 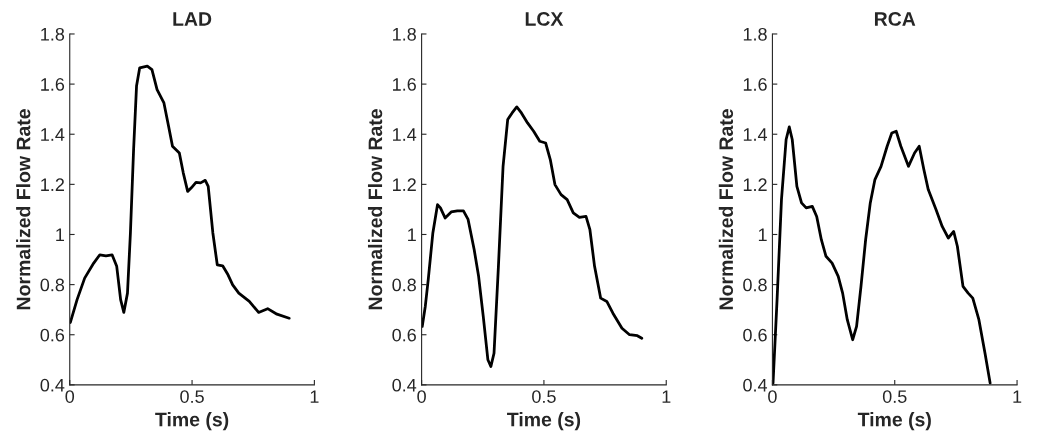 What do you see at coordinates (544, 19) in the screenshot?
I see `chart-title: LCX` at bounding box center [544, 19].